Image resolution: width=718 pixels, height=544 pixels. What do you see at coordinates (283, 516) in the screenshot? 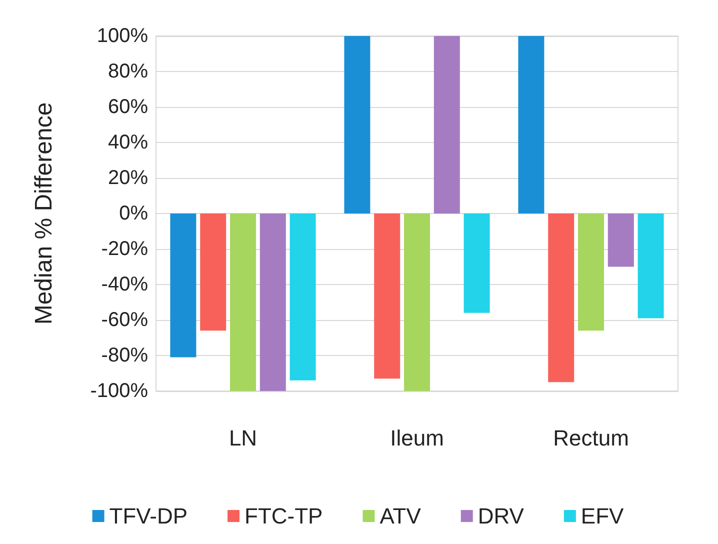
I see `legend-label: FTC-TP` at bounding box center [283, 516].